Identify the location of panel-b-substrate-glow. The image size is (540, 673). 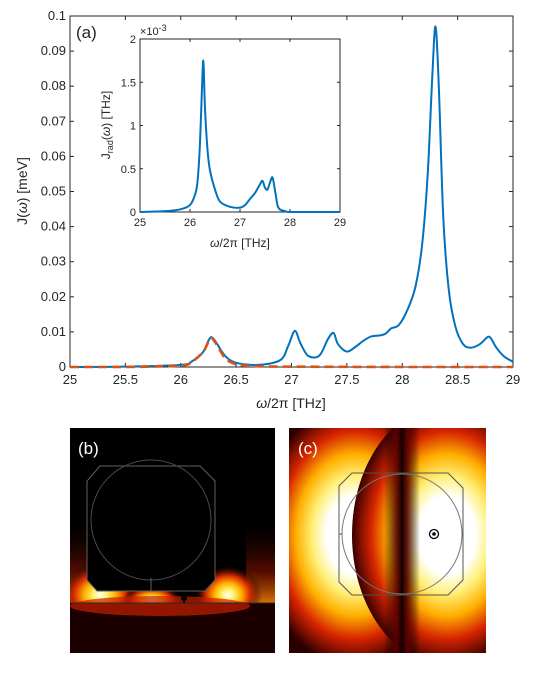
(160, 606).